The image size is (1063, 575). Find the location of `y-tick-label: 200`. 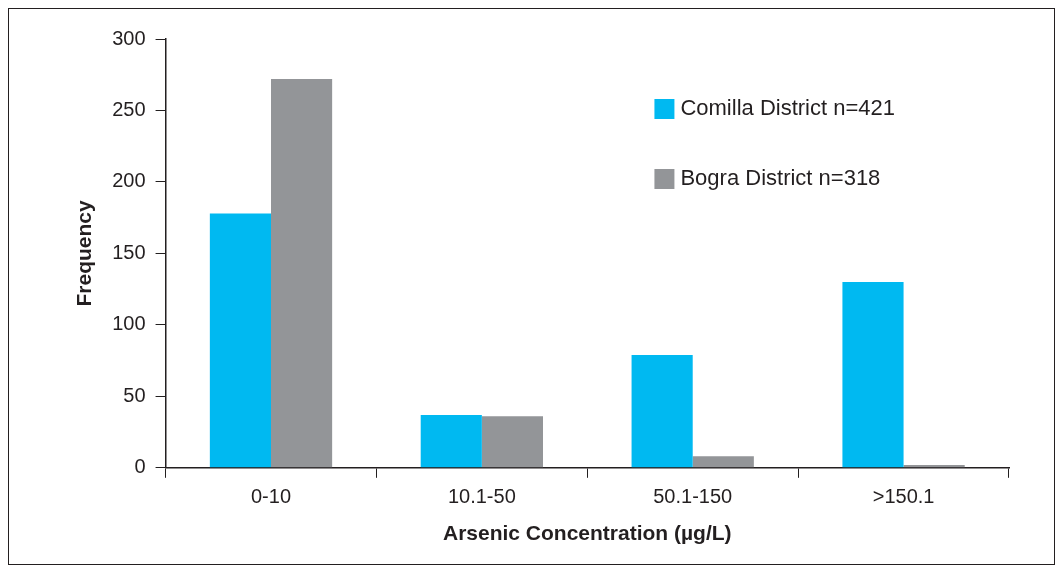

y-tick-label: 200 is located at coordinates (129, 180).